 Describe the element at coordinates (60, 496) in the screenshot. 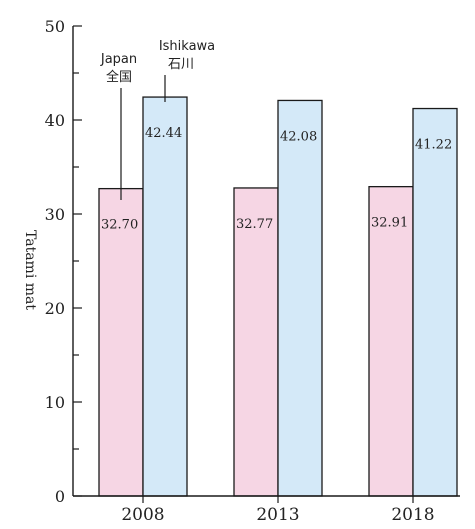

I see `y-tick-label: 0` at that location.